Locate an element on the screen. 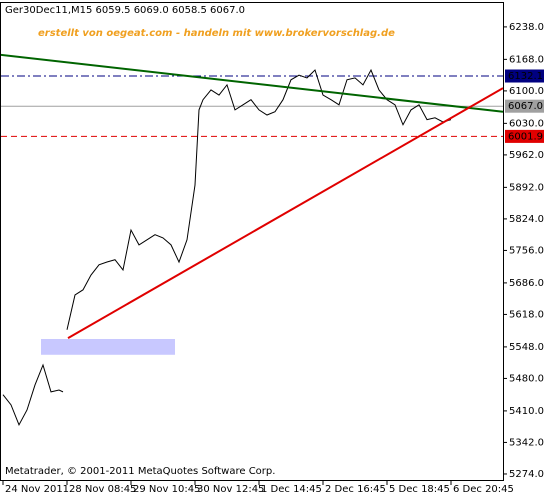 This screenshot has height=498, width=546. x-tick-label: 6 Dec 20:45 is located at coordinates (483, 489).